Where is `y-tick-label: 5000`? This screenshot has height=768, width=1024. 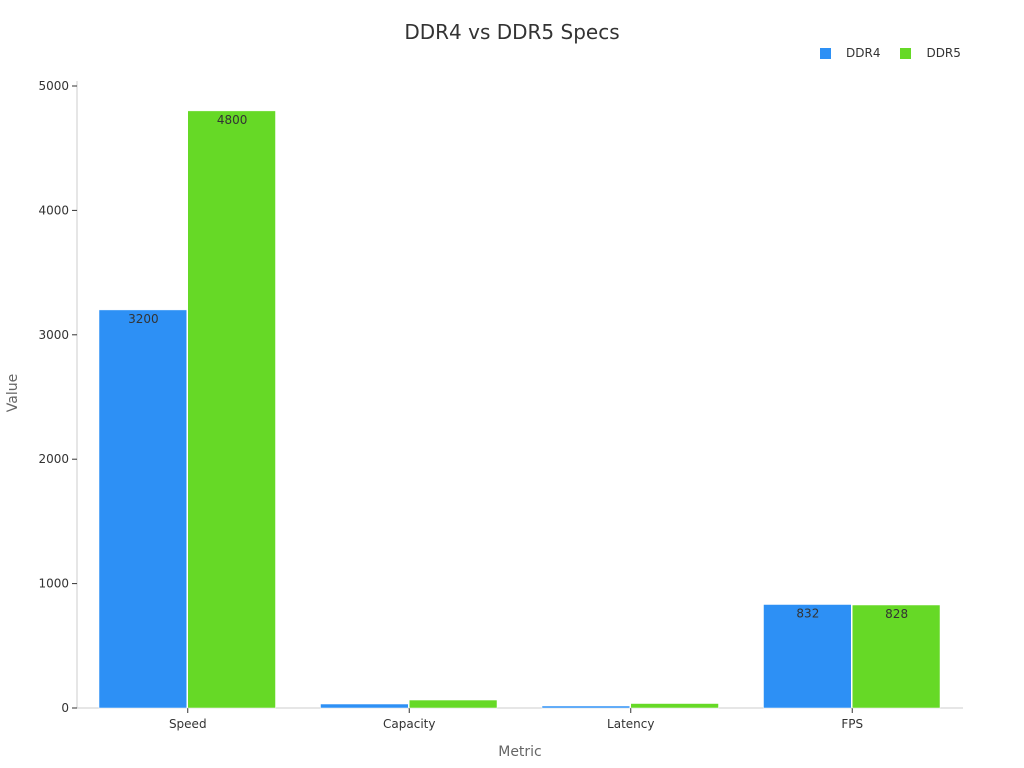
y-tick-label: 5000 is located at coordinates (53, 86).